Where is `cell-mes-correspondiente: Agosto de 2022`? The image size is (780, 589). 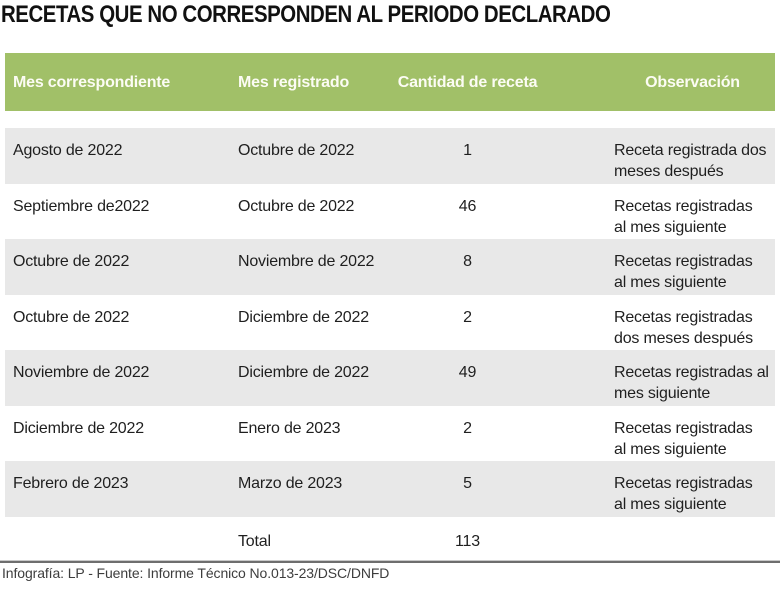
cell-mes-correspondiente: Agosto de 2022 is located at coordinates (68, 150).